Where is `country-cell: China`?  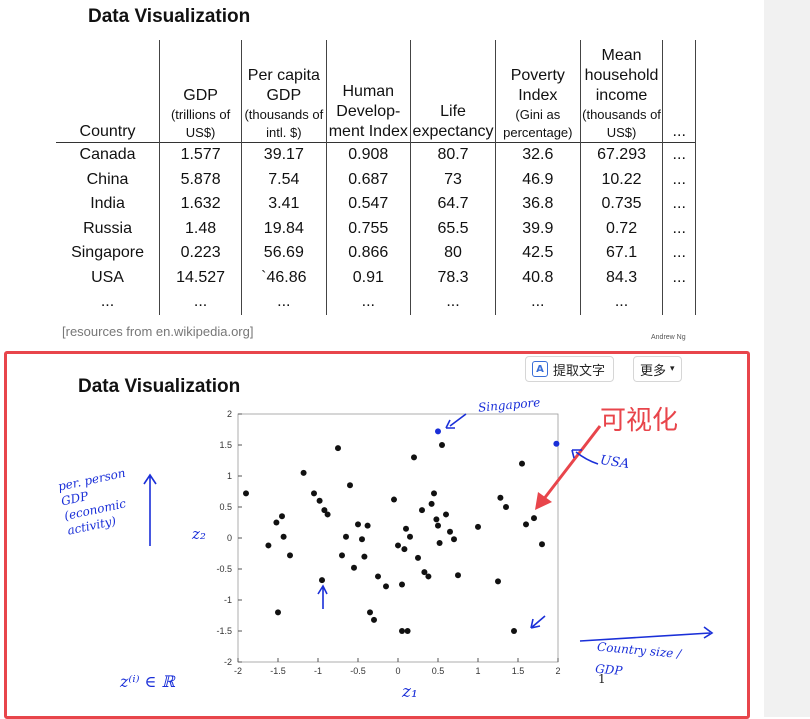 country-cell: China is located at coordinates (108, 179).